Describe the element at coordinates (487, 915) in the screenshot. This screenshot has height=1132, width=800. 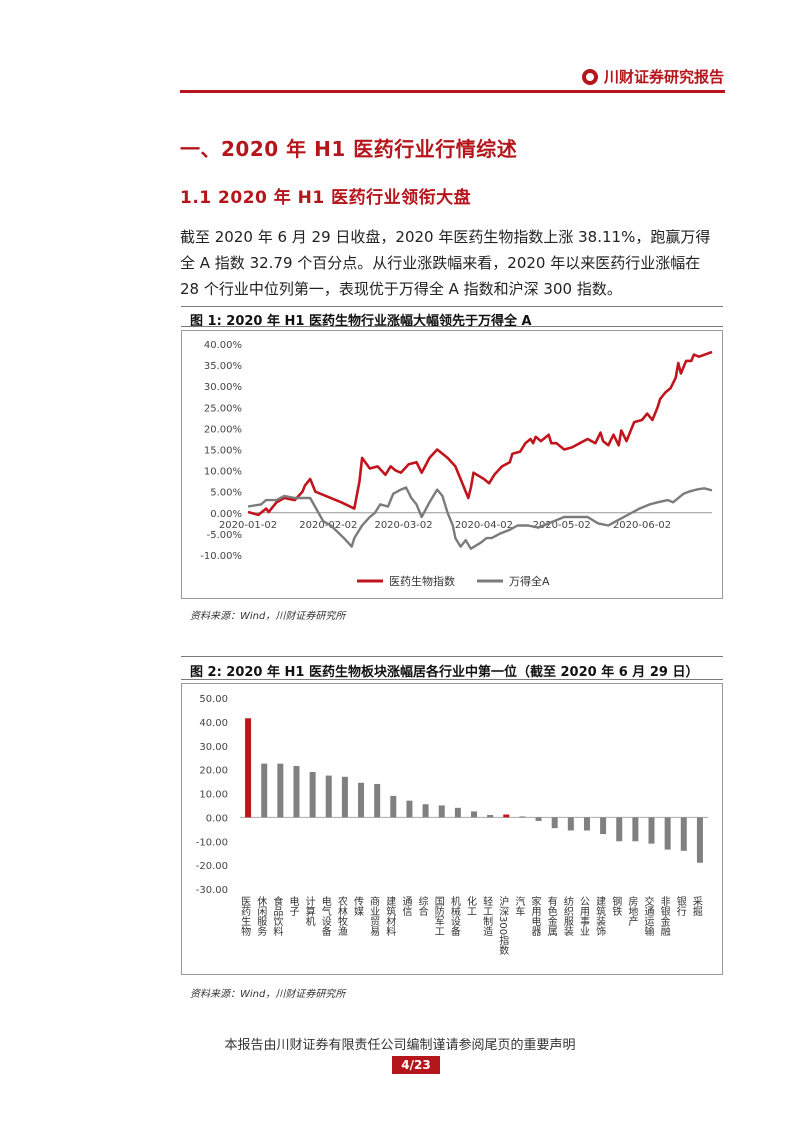
I see `category-label: 轻工制造` at that location.